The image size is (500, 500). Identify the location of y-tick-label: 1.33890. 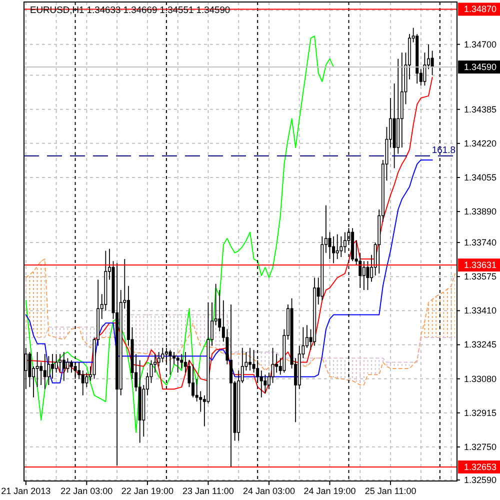
(480, 211).